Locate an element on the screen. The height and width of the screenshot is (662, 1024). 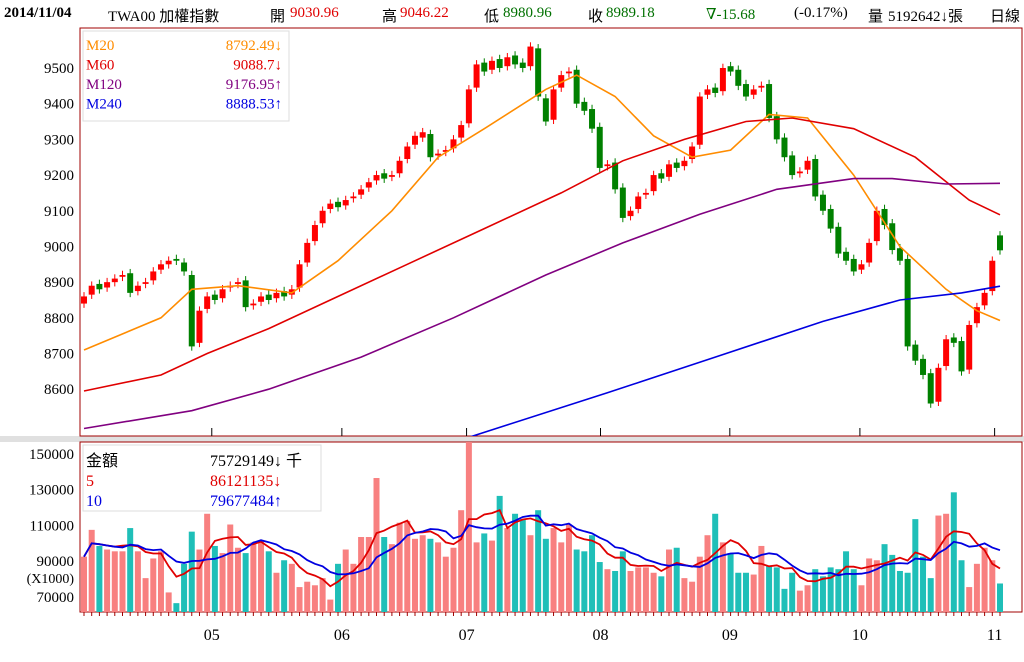
volume-unit-label: (X1000) is located at coordinates (51, 579).